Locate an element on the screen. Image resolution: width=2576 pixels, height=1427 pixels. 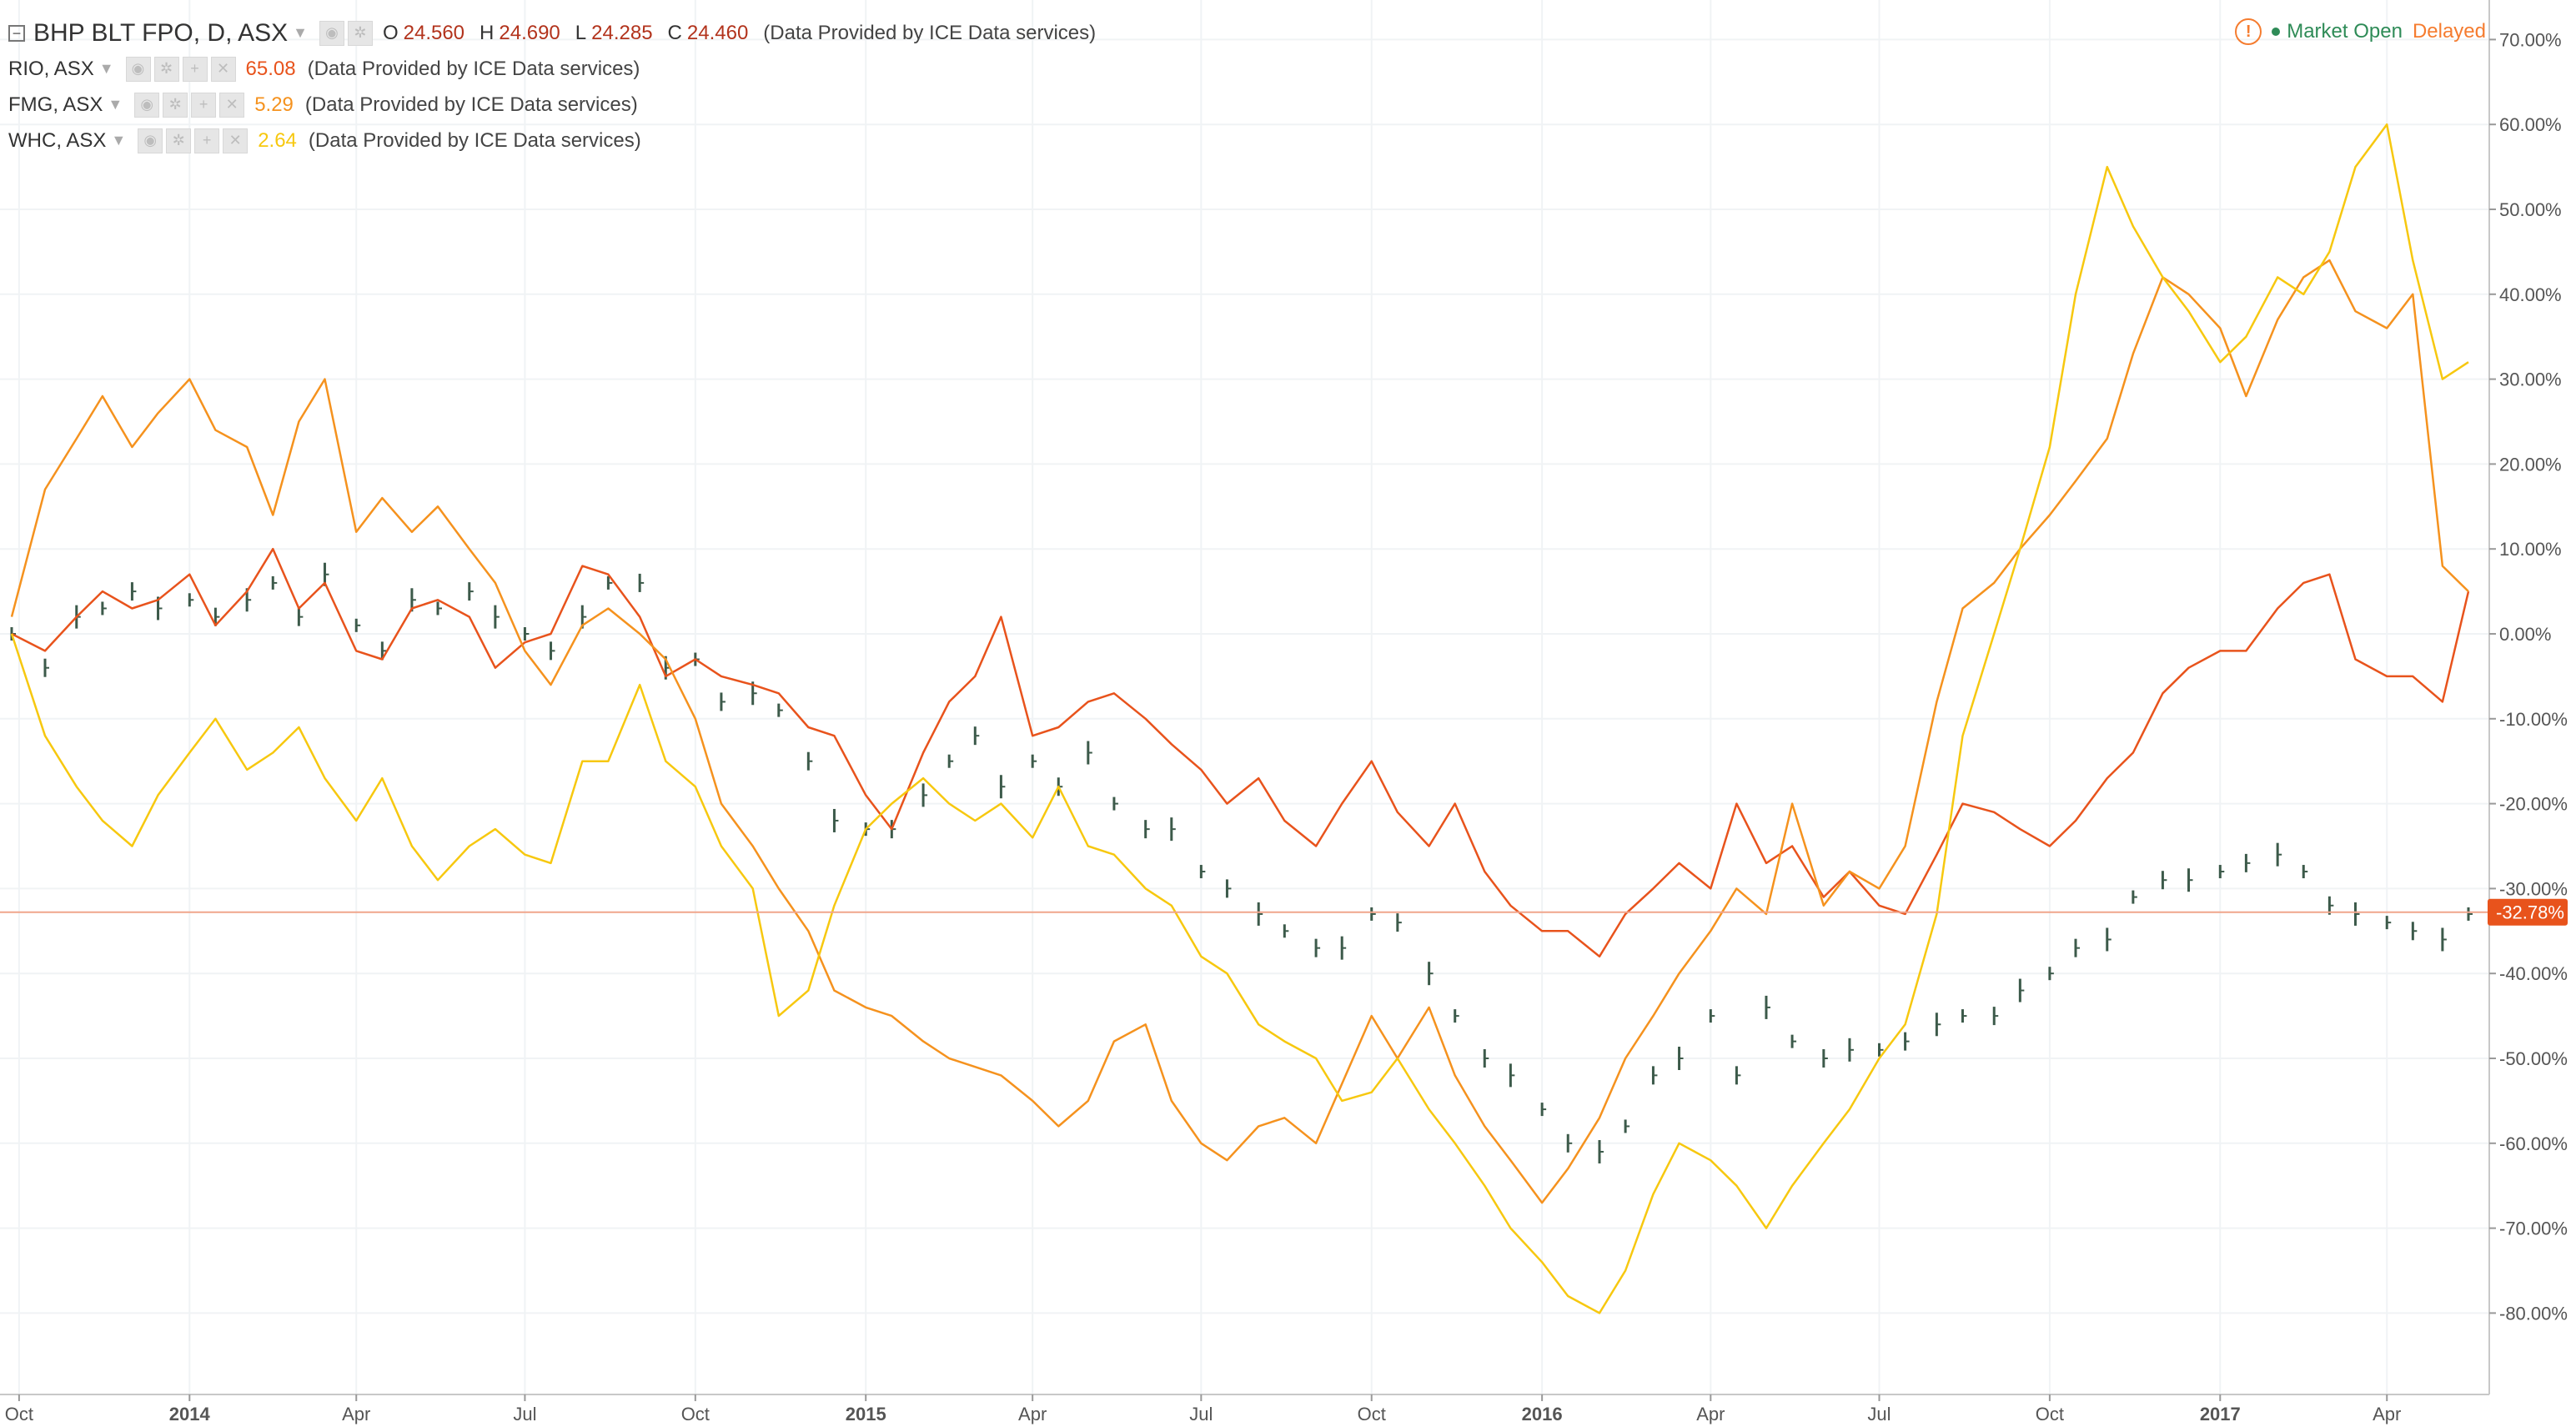
y-tick-label: 10.00% is located at coordinates (2530, 549).